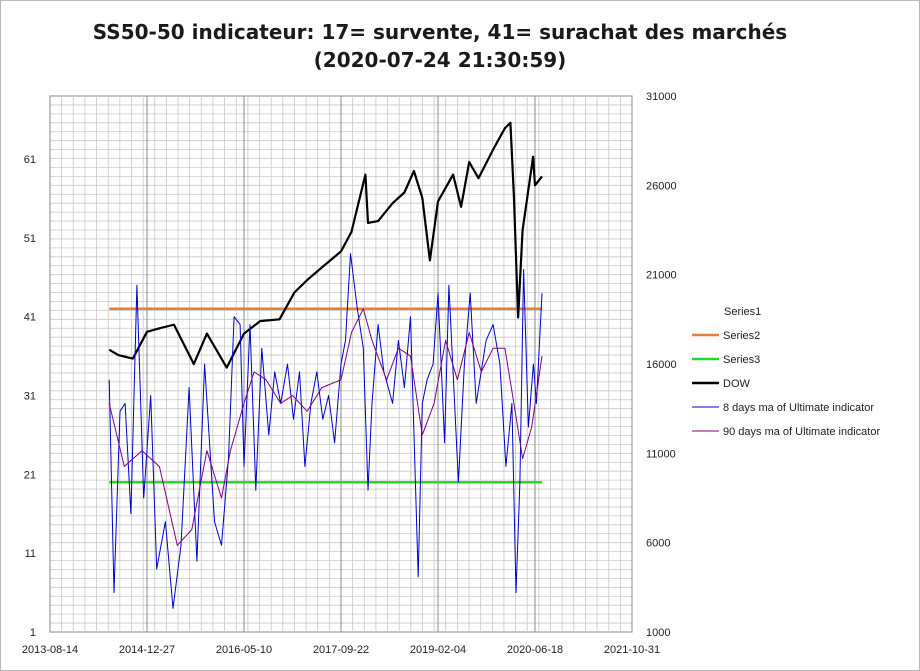  I want to click on y-left-tick-label: 1, so click(33, 633).